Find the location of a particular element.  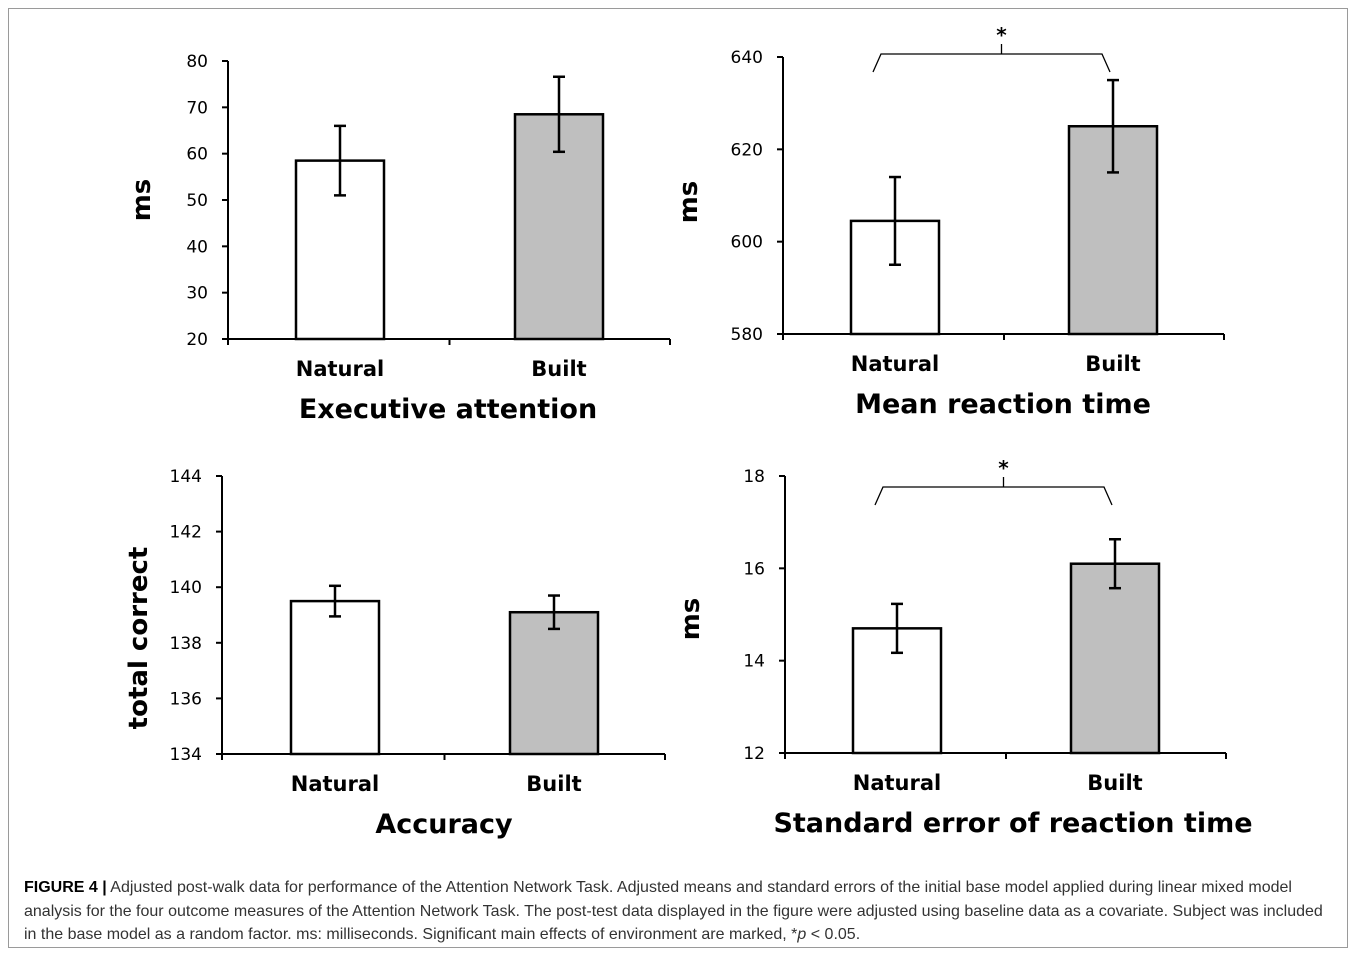

caption-label: FIGURE 4 | is located at coordinates (65, 887).